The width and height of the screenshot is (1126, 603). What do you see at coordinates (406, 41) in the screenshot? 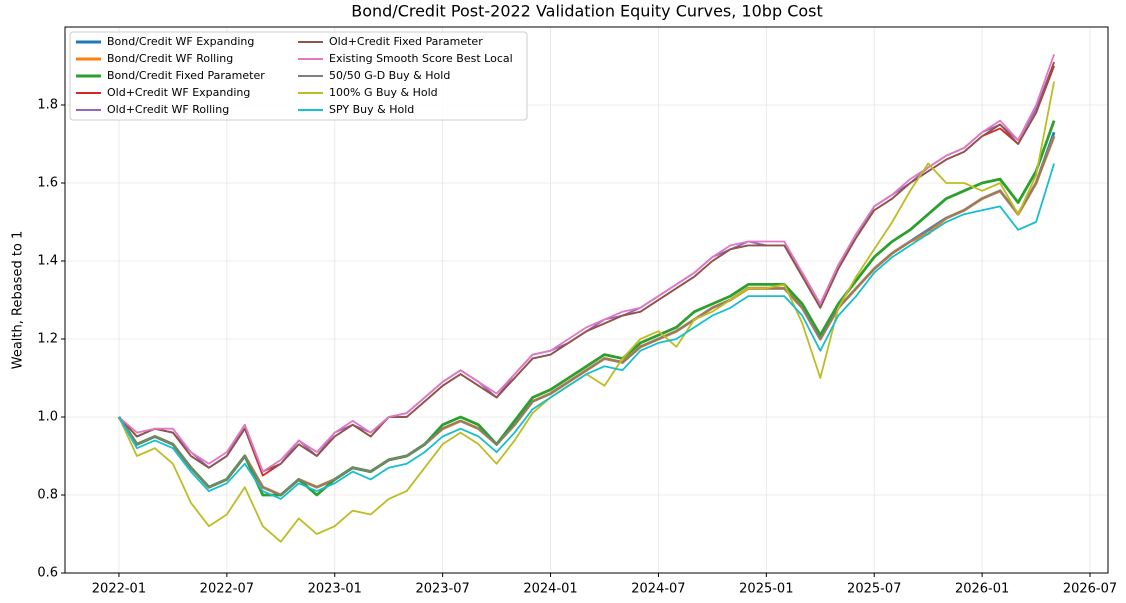
I see `legend-label: Old+Credit Fixed Parameter` at bounding box center [406, 41].